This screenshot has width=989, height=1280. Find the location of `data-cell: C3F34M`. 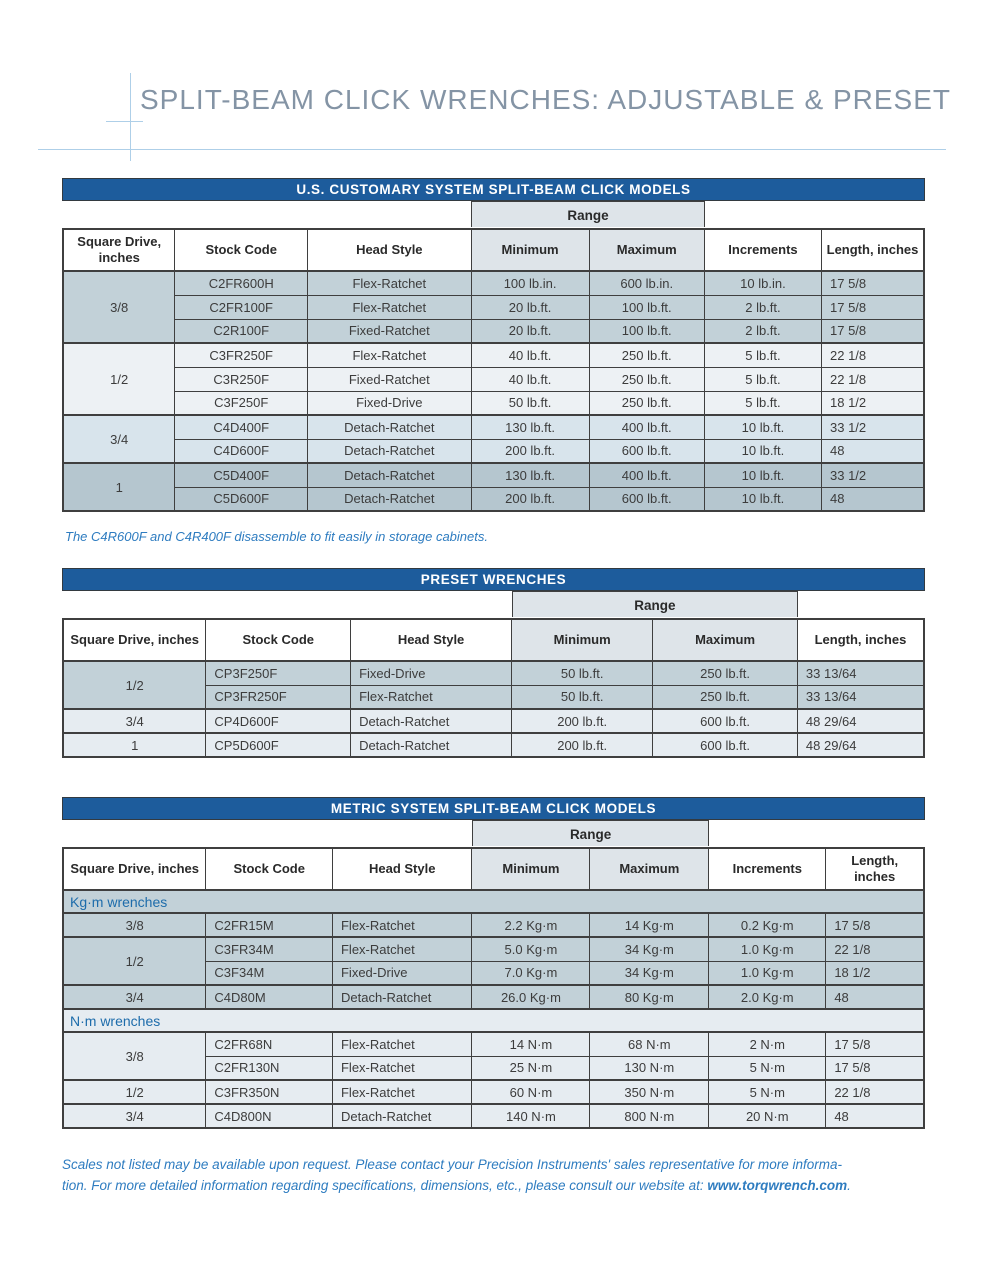

data-cell: C3F34M is located at coordinates (269, 973).